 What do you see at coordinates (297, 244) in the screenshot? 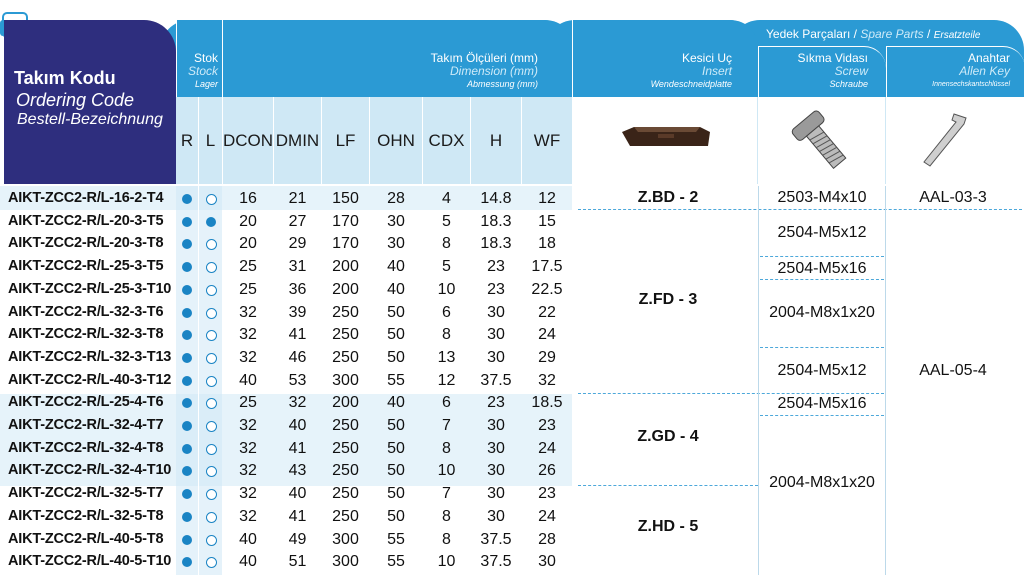
I see `cell-dmin: 29` at bounding box center [297, 244].